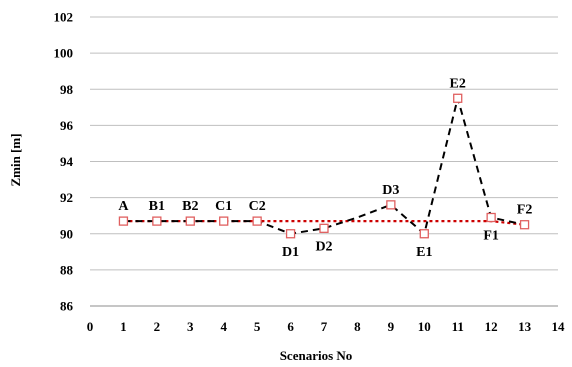 The image size is (572, 367). I want to click on x-axis-title: Scenarios No, so click(316, 355).